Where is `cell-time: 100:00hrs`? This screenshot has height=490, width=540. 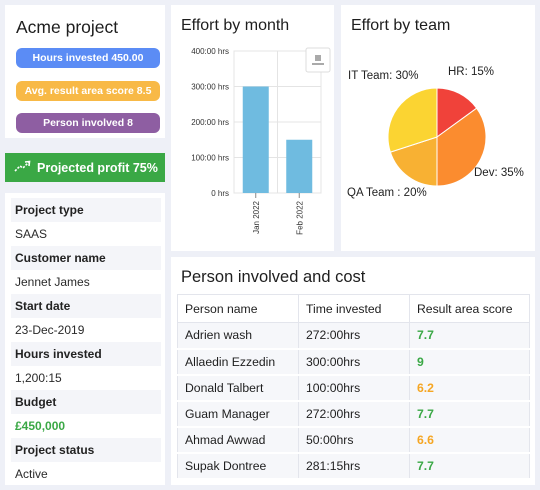 cell-time: 100:00hrs is located at coordinates (354, 388).